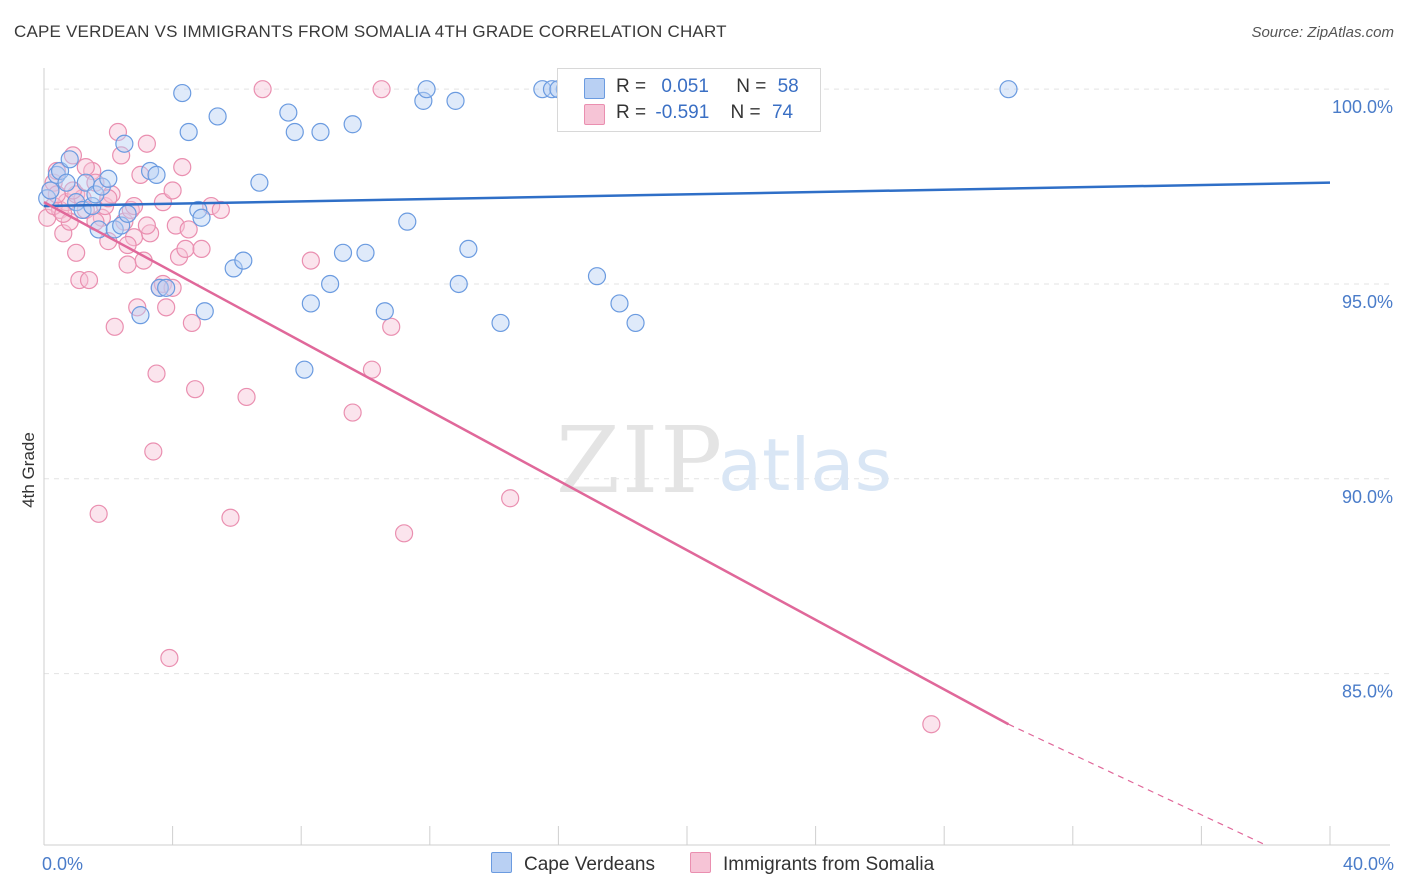 Image resolution: width=1406 pixels, height=892 pixels. Describe the element at coordinates (685, 86) in the screenshot. I see `legend-r-value-blue: 0.051` at that location.